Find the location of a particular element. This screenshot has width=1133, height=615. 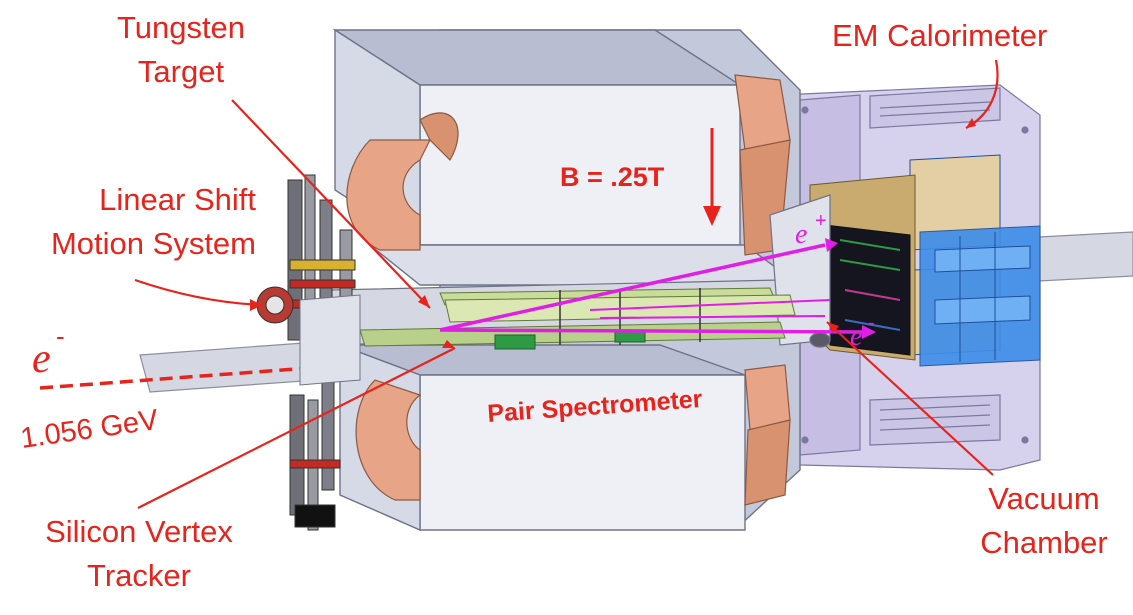

tungsten-target-line-2: Target is located at coordinates (181, 71).